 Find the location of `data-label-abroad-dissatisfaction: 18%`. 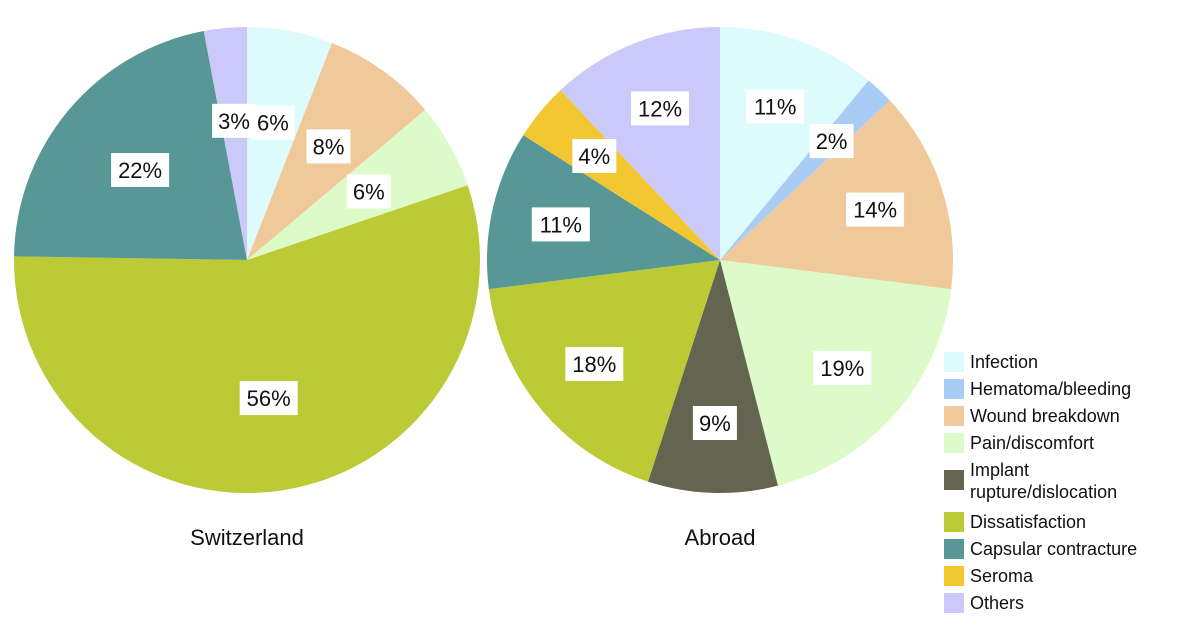

data-label-abroad-dissatisfaction: 18% is located at coordinates (594, 364).